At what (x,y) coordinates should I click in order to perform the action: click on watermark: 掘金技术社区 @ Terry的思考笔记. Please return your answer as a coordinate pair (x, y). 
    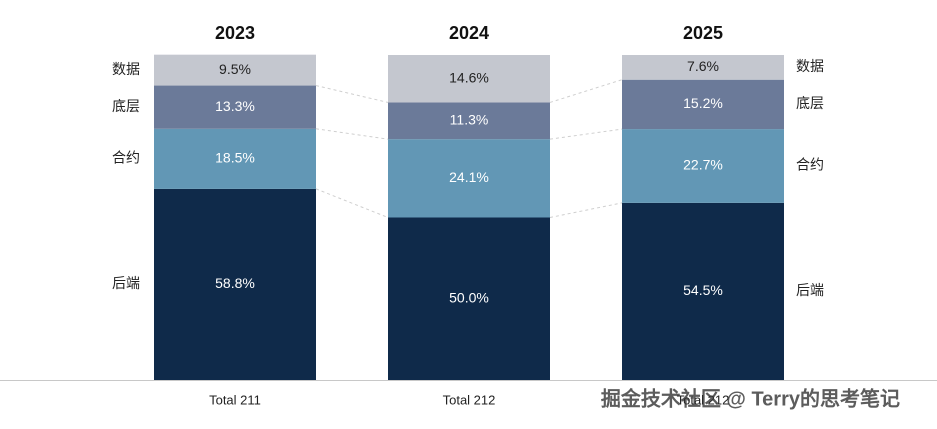
    Looking at the image, I should click on (750, 398).